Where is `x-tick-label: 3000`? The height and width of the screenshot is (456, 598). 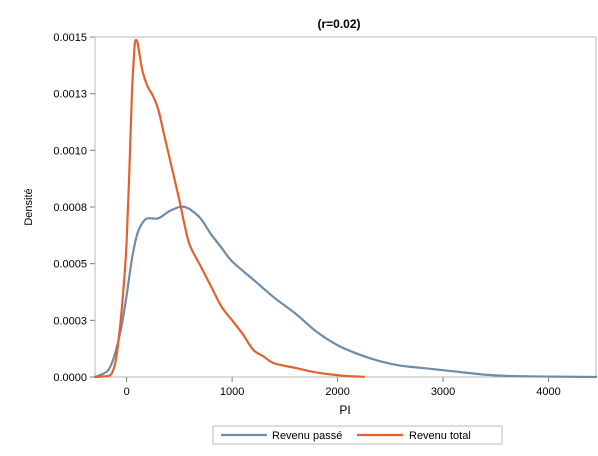
x-tick-label: 3000 is located at coordinates (443, 392).